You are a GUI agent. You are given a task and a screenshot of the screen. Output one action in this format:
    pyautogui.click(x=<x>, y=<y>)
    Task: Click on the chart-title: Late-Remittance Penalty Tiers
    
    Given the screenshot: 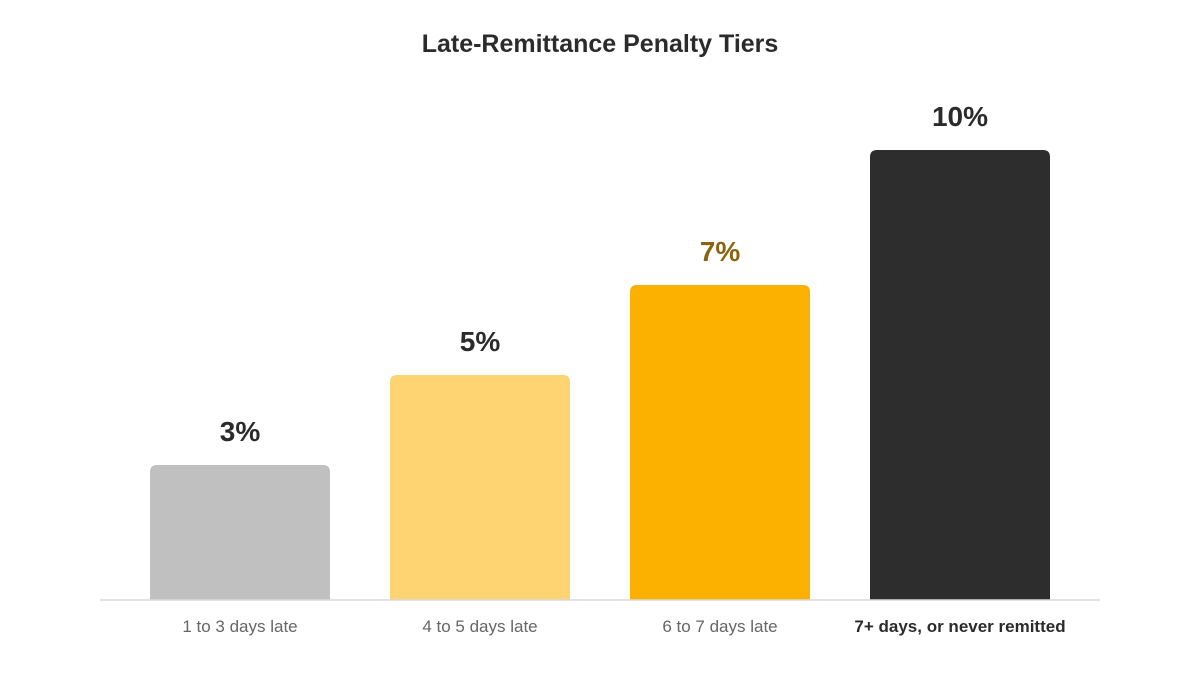 What is the action you would take?
    pyautogui.click(x=600, y=44)
    